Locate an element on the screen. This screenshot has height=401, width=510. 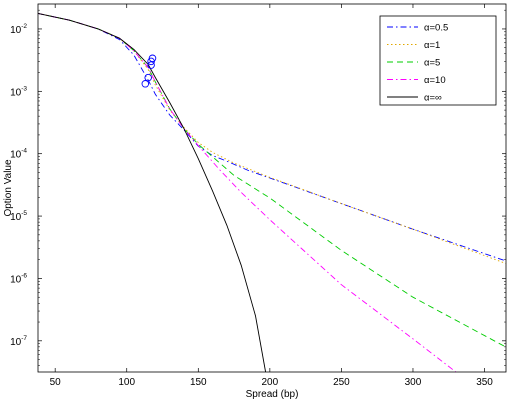
y-tick-label: 10⁻³ is located at coordinates (18, 91).